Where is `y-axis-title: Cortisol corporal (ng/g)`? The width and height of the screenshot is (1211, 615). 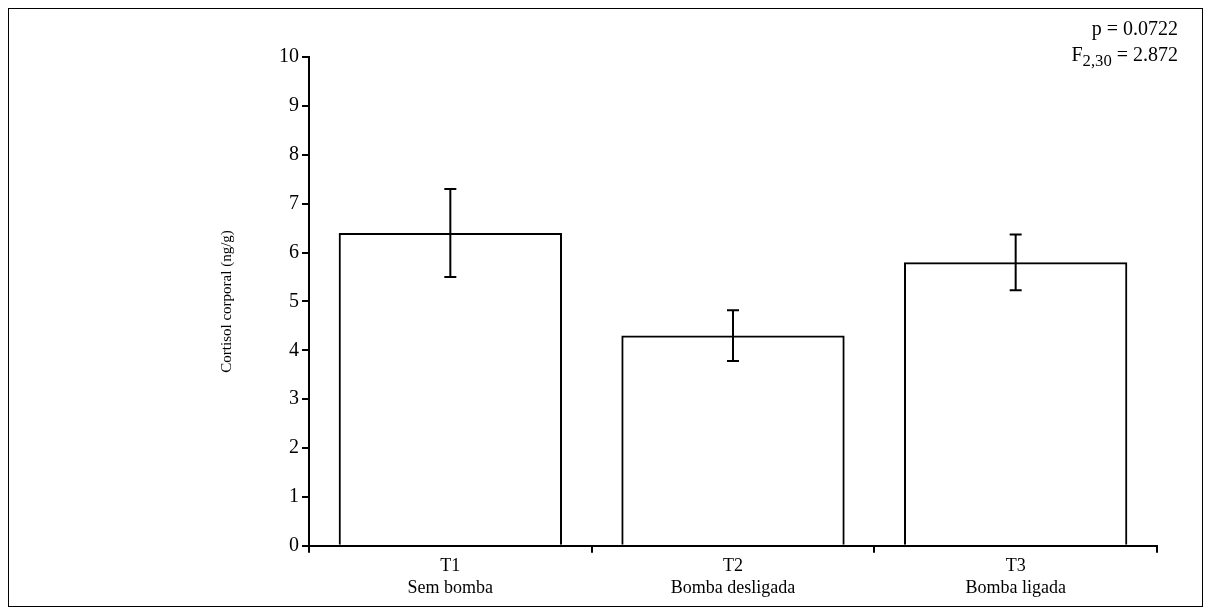
y-axis-title: Cortisol corporal (ng/g) is located at coordinates (226, 301).